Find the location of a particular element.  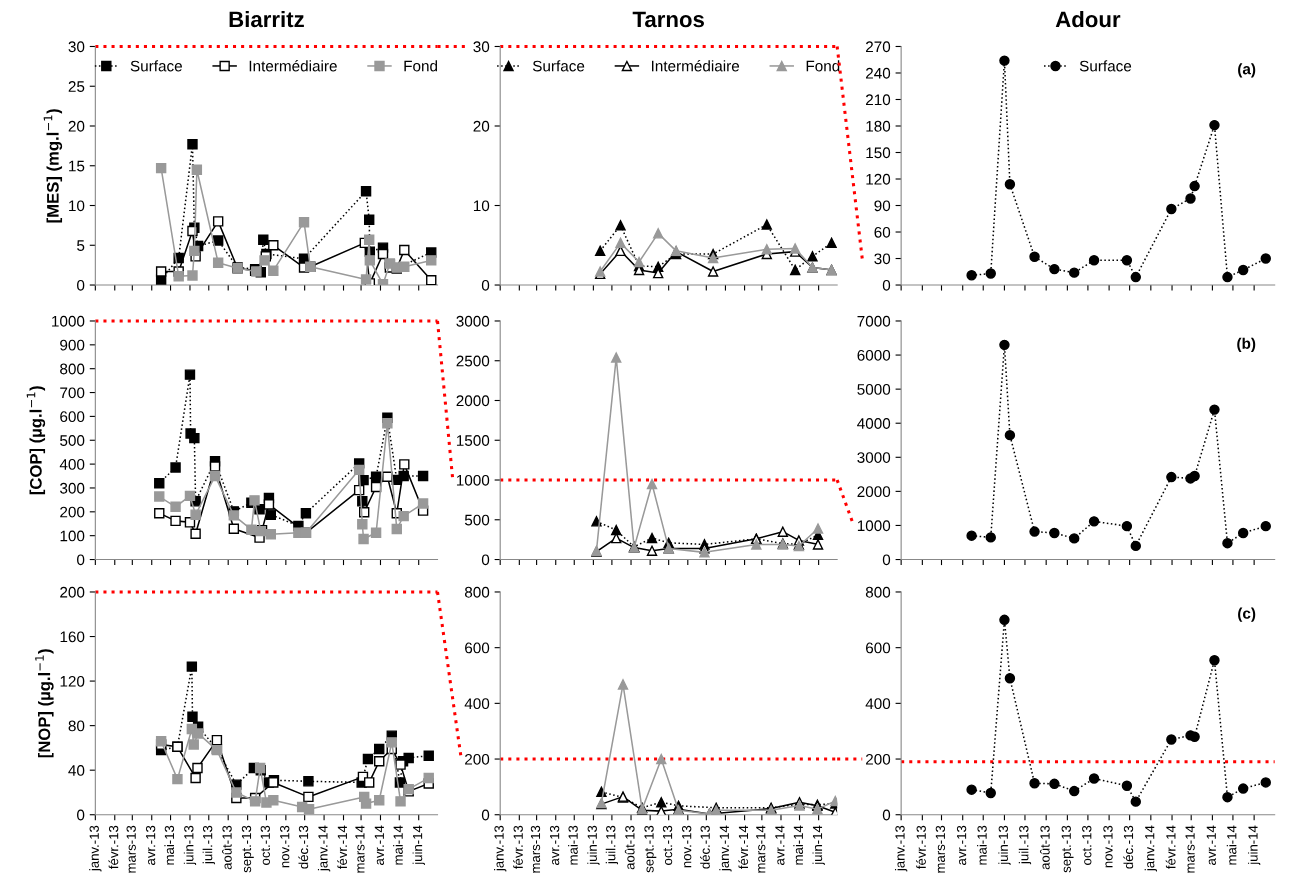

y-tick-label: 7000 is located at coordinates (874, 321).